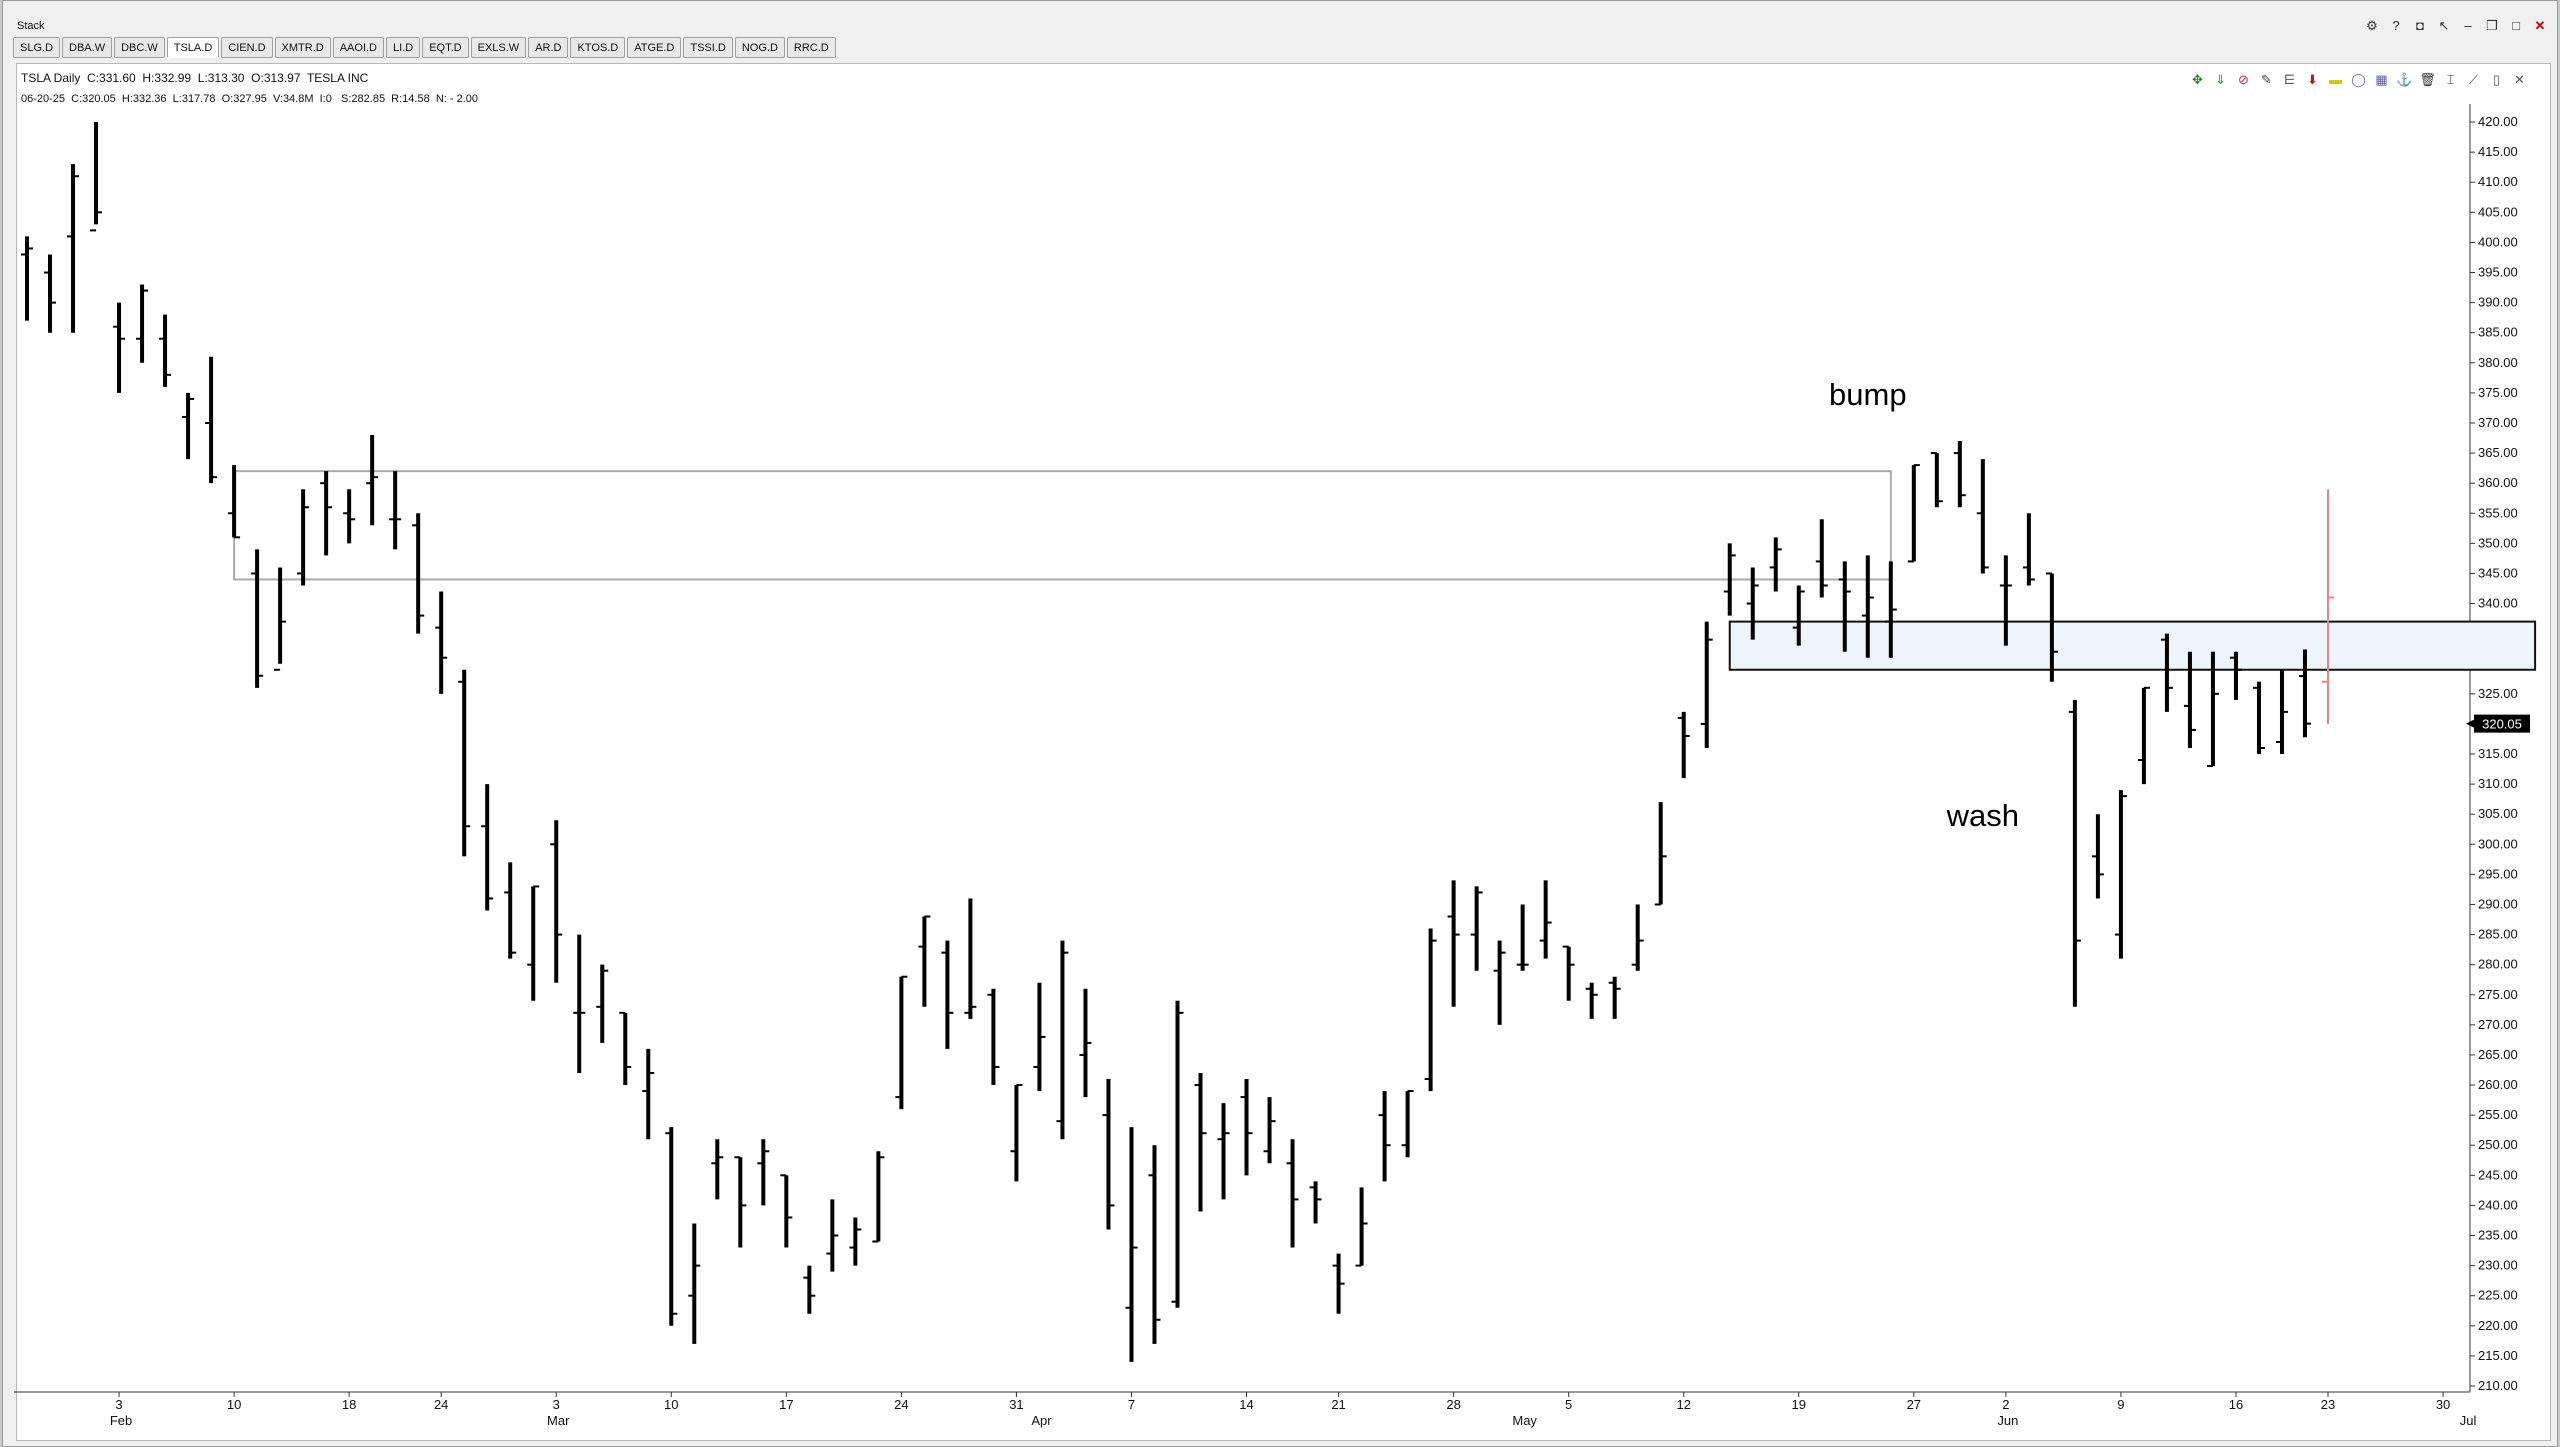 This screenshot has width=2560, height=1447. I want to click on y-tick-label: 365.00, so click(2498, 452).